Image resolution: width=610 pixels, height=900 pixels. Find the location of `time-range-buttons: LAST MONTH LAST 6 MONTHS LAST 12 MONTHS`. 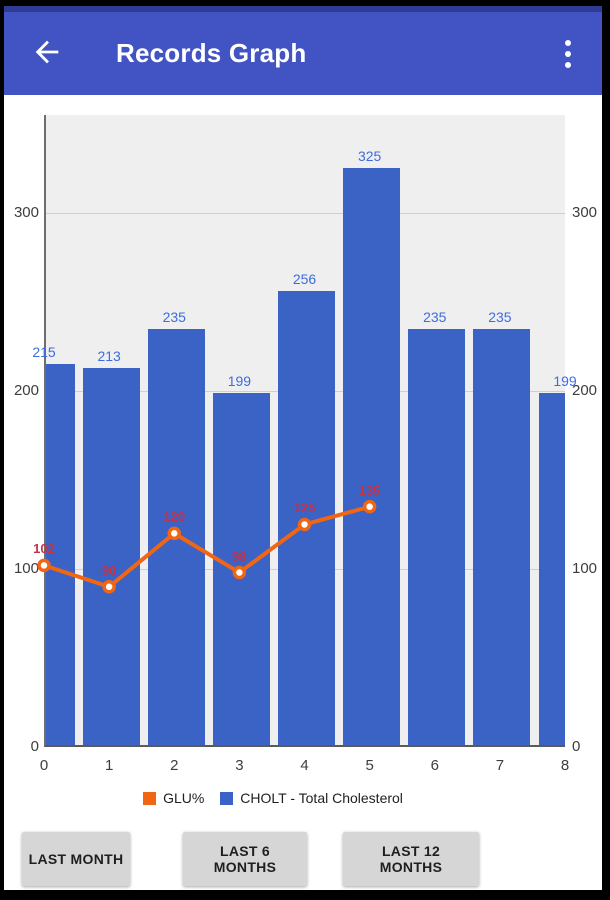

time-range-buttons: LAST MONTH LAST 6 MONTHS LAST 12 MONTHS is located at coordinates (303, 861).